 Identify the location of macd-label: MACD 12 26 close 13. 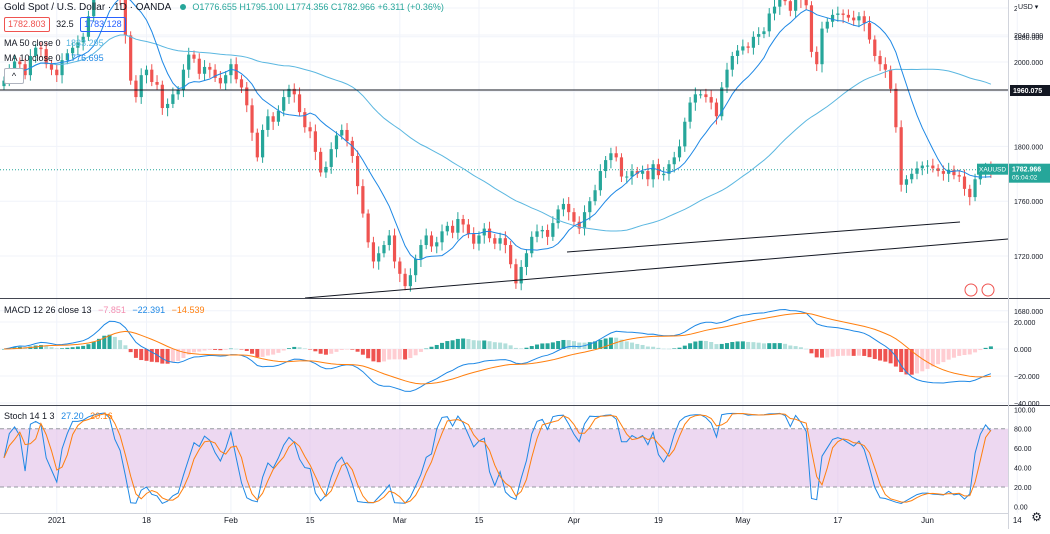
(48, 310).